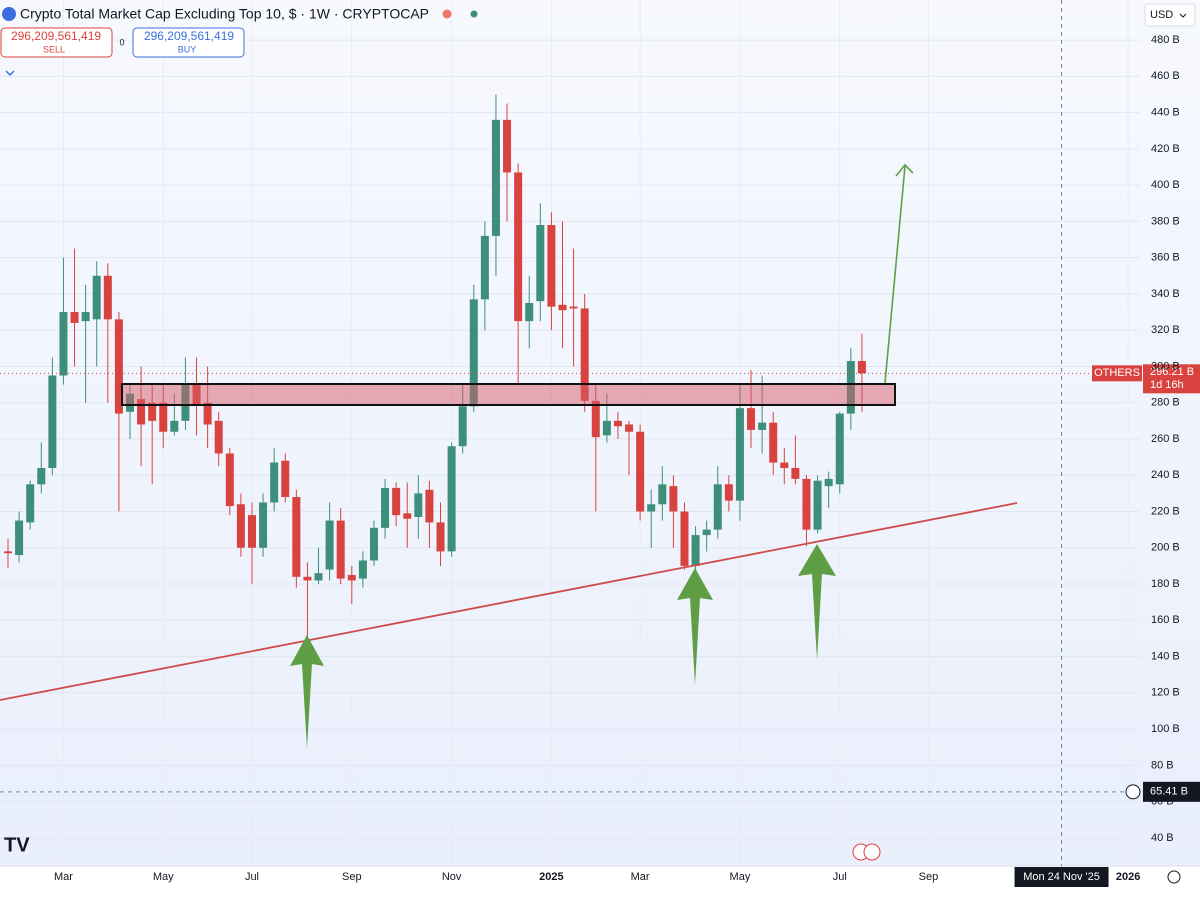  I want to click on resistance-zone, so click(508, 394).